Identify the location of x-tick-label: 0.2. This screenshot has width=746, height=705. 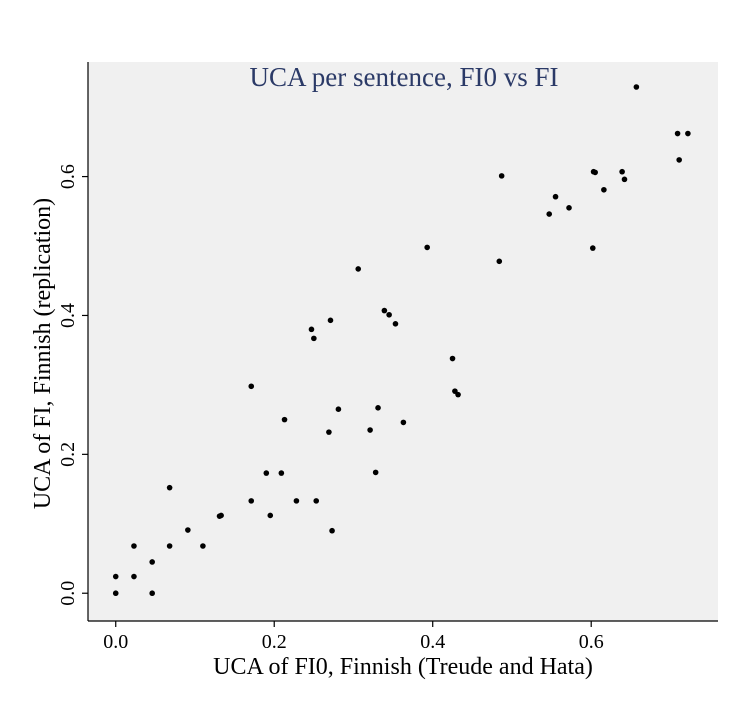
(274, 642).